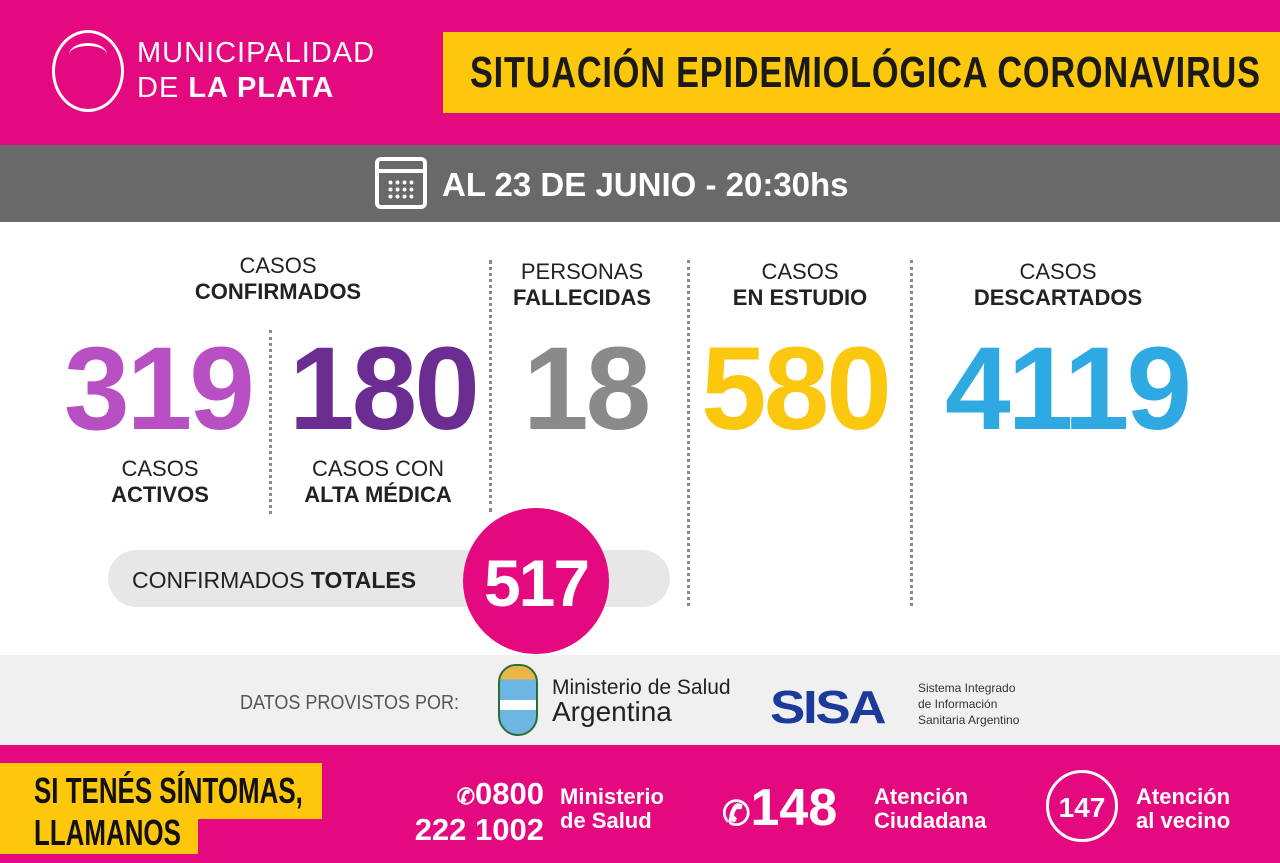 The height and width of the screenshot is (863, 1280). What do you see at coordinates (479, 829) in the screenshot?
I see `phone-number-line2: 222 1002` at bounding box center [479, 829].